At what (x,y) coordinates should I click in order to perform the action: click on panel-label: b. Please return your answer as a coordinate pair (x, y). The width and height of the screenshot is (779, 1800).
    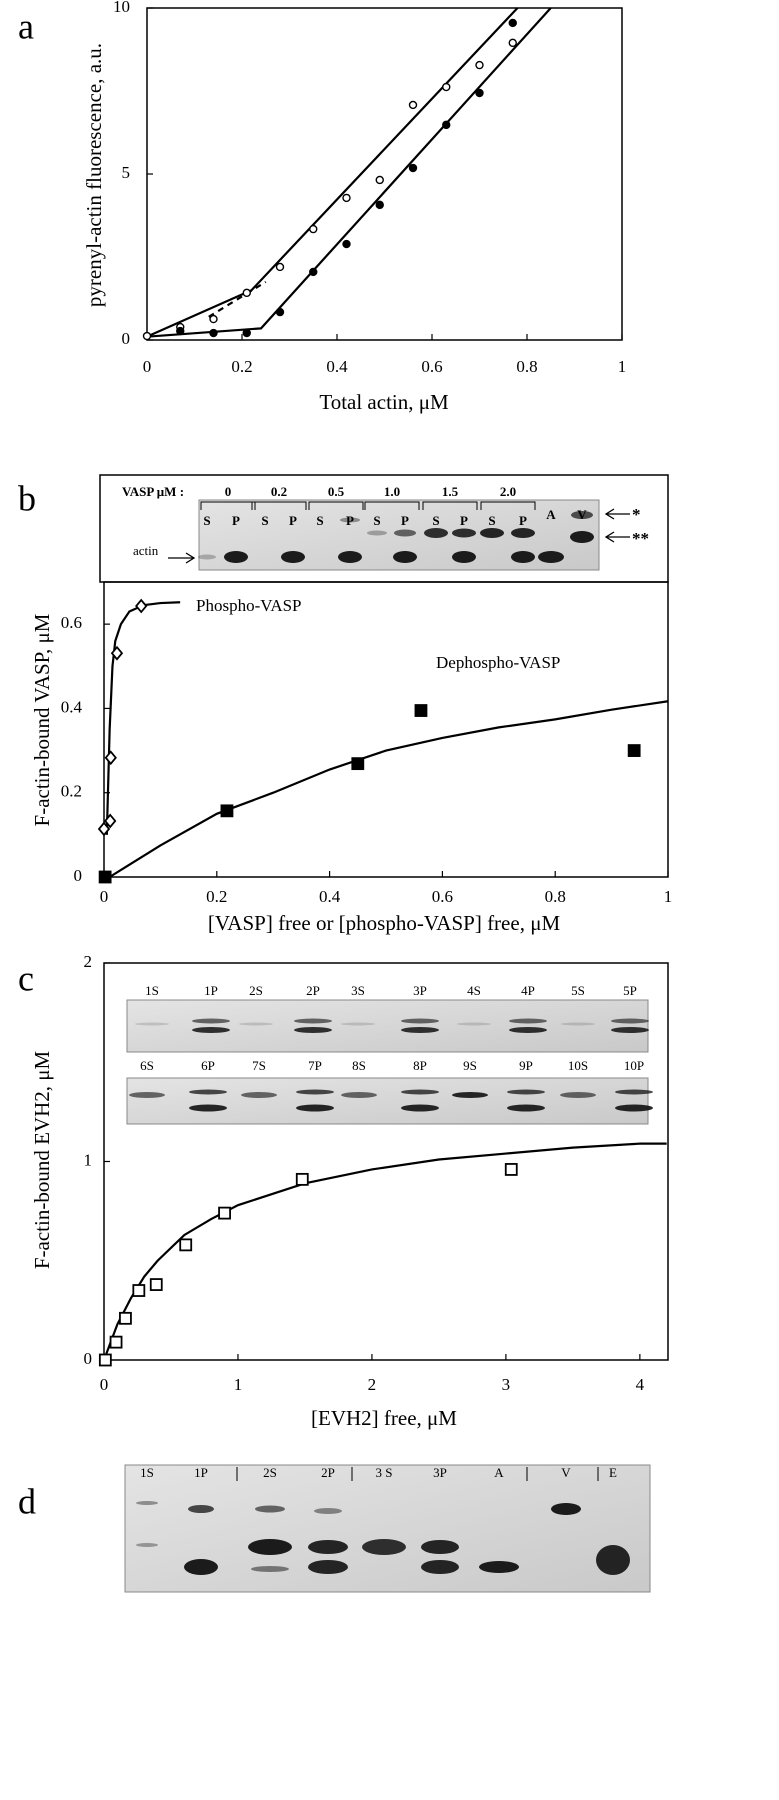
    Looking at the image, I should click on (27, 498).